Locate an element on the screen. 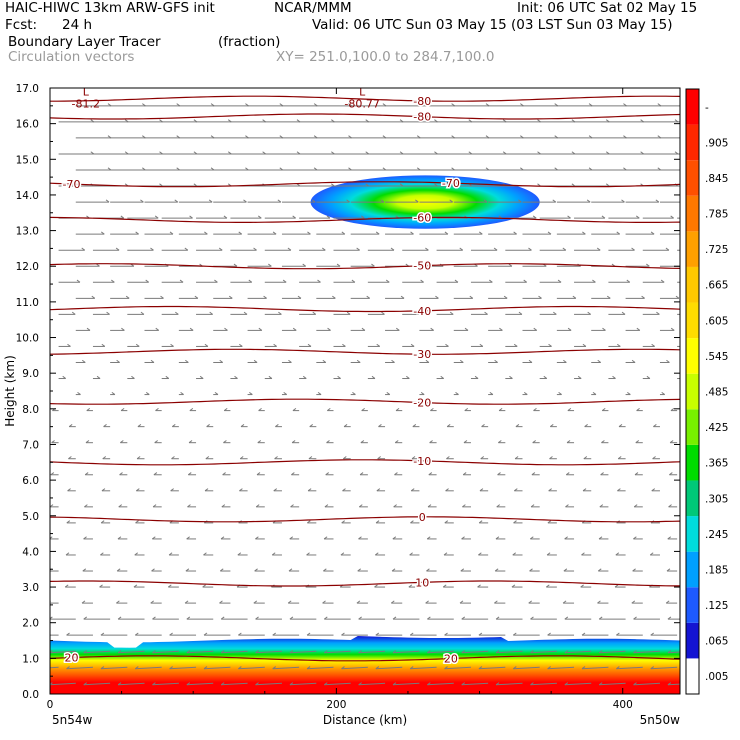  colorbar-label: .065 is located at coordinates (716, 642).